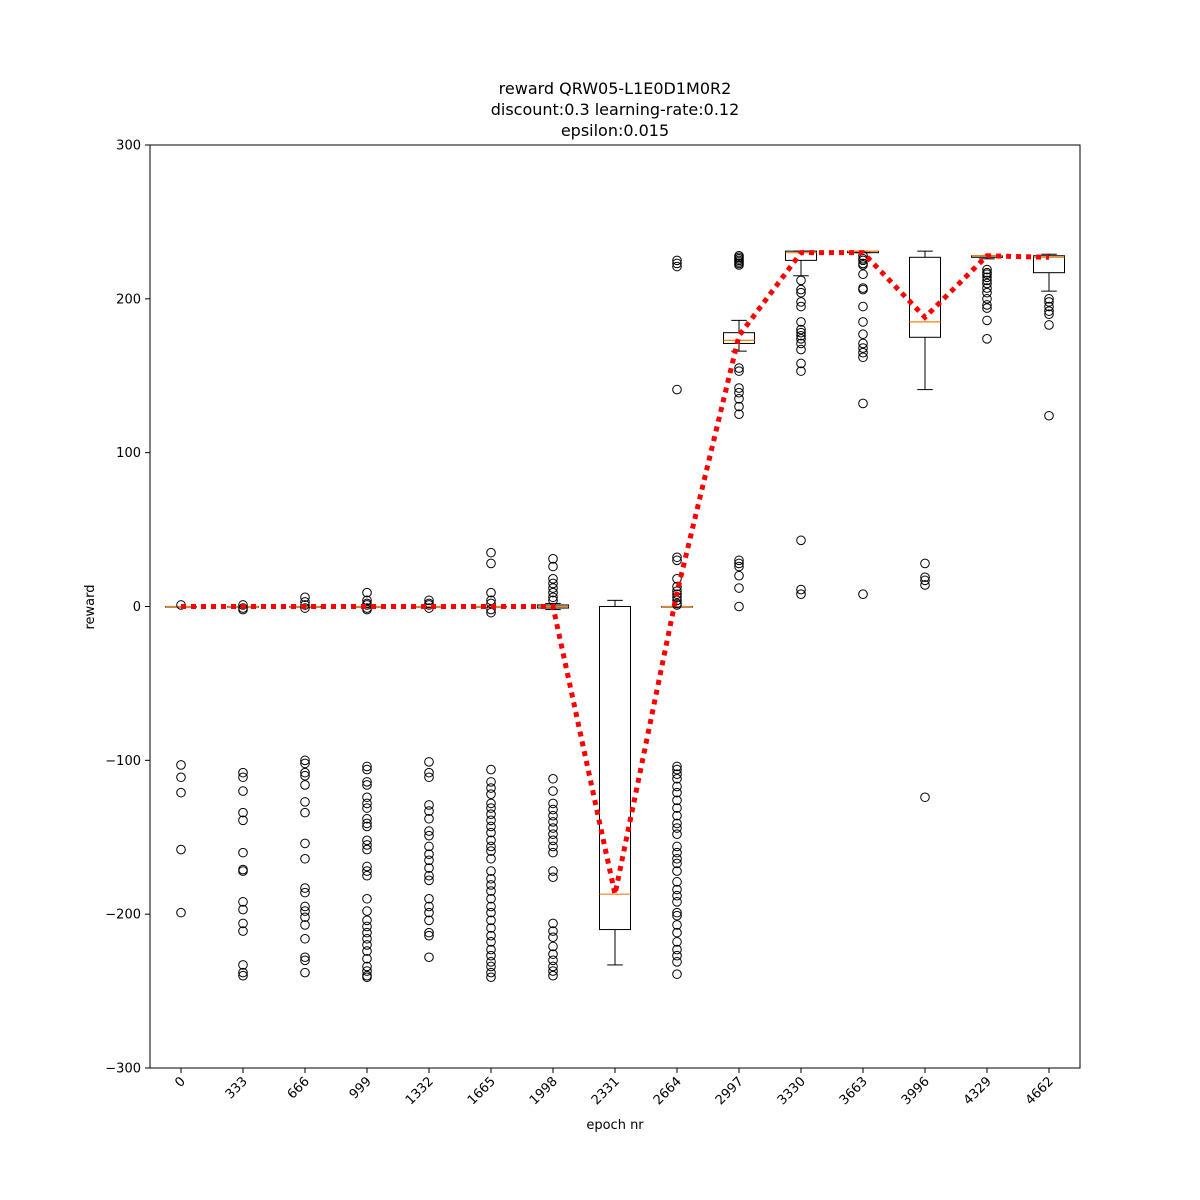  Describe the element at coordinates (128, 299) in the screenshot. I see `y-tick-label: 200` at that location.